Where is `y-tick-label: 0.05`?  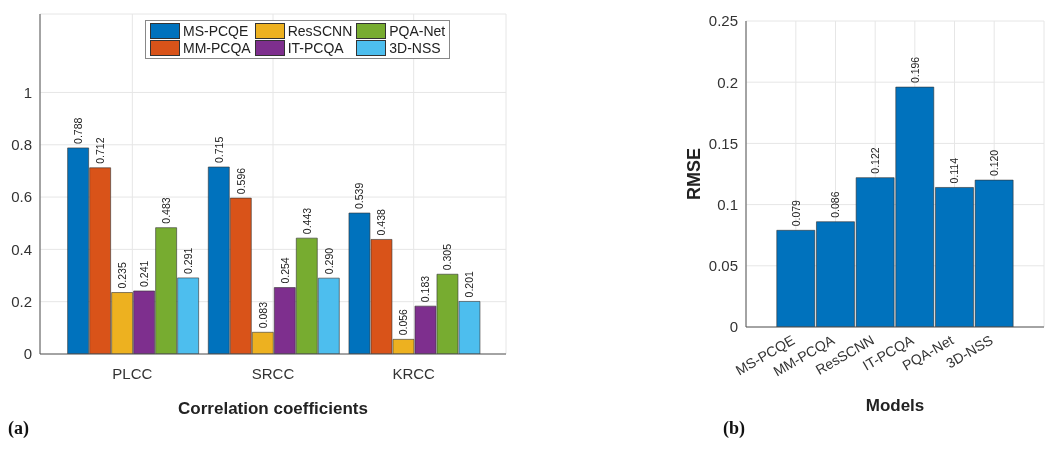 y-tick-label: 0.05 is located at coordinates (723, 266).